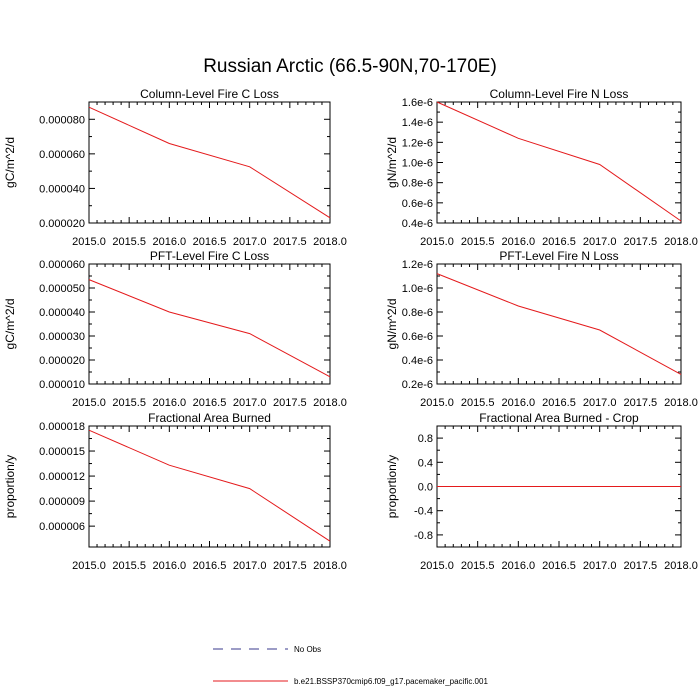 The height and width of the screenshot is (700, 700). Describe the element at coordinates (209, 94) in the screenshot. I see `panel-title: Column-Level Fire C Loss` at that location.